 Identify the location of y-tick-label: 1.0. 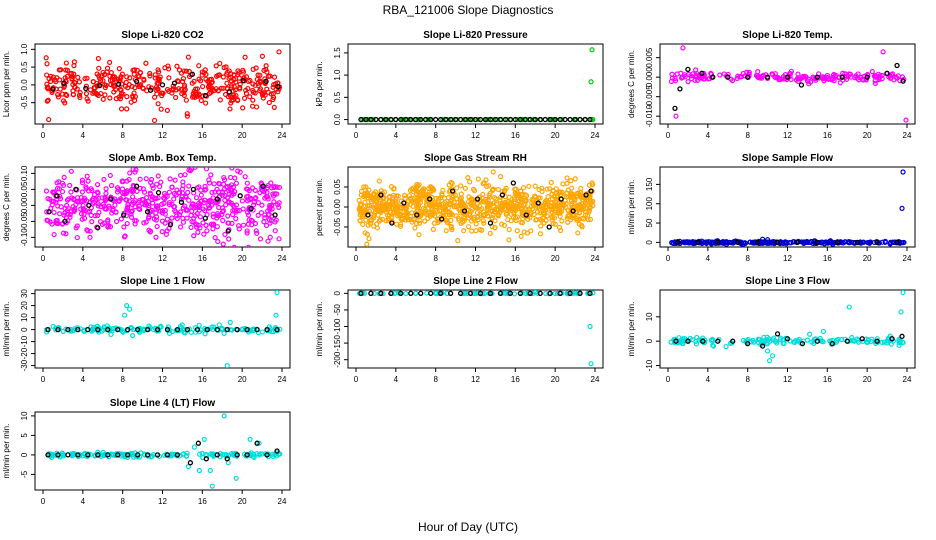
(337, 75).